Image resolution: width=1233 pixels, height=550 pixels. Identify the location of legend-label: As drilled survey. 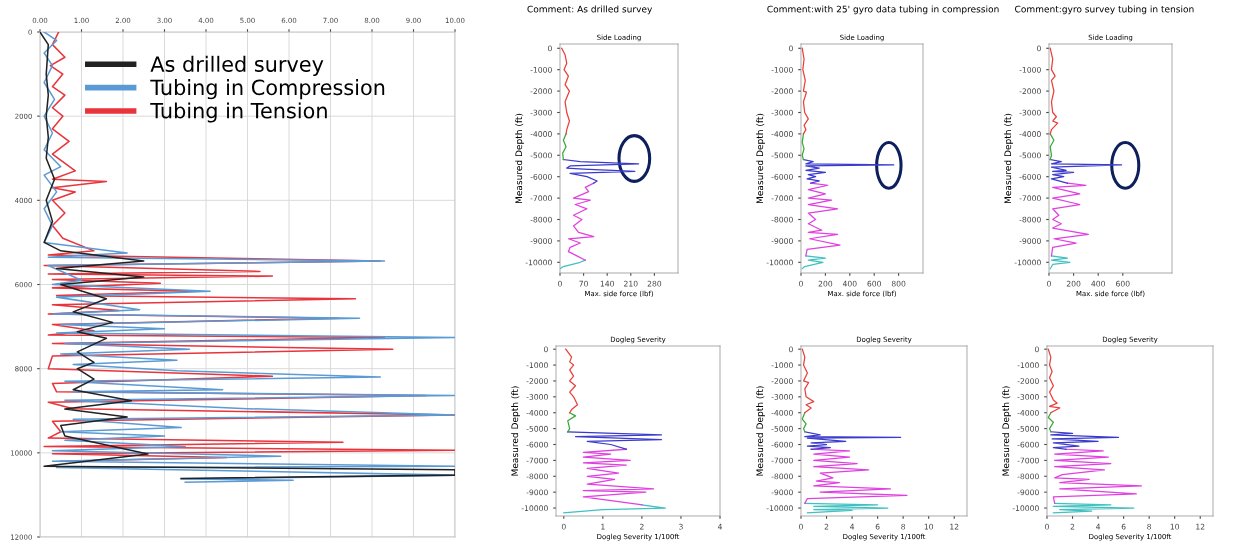
(237, 65).